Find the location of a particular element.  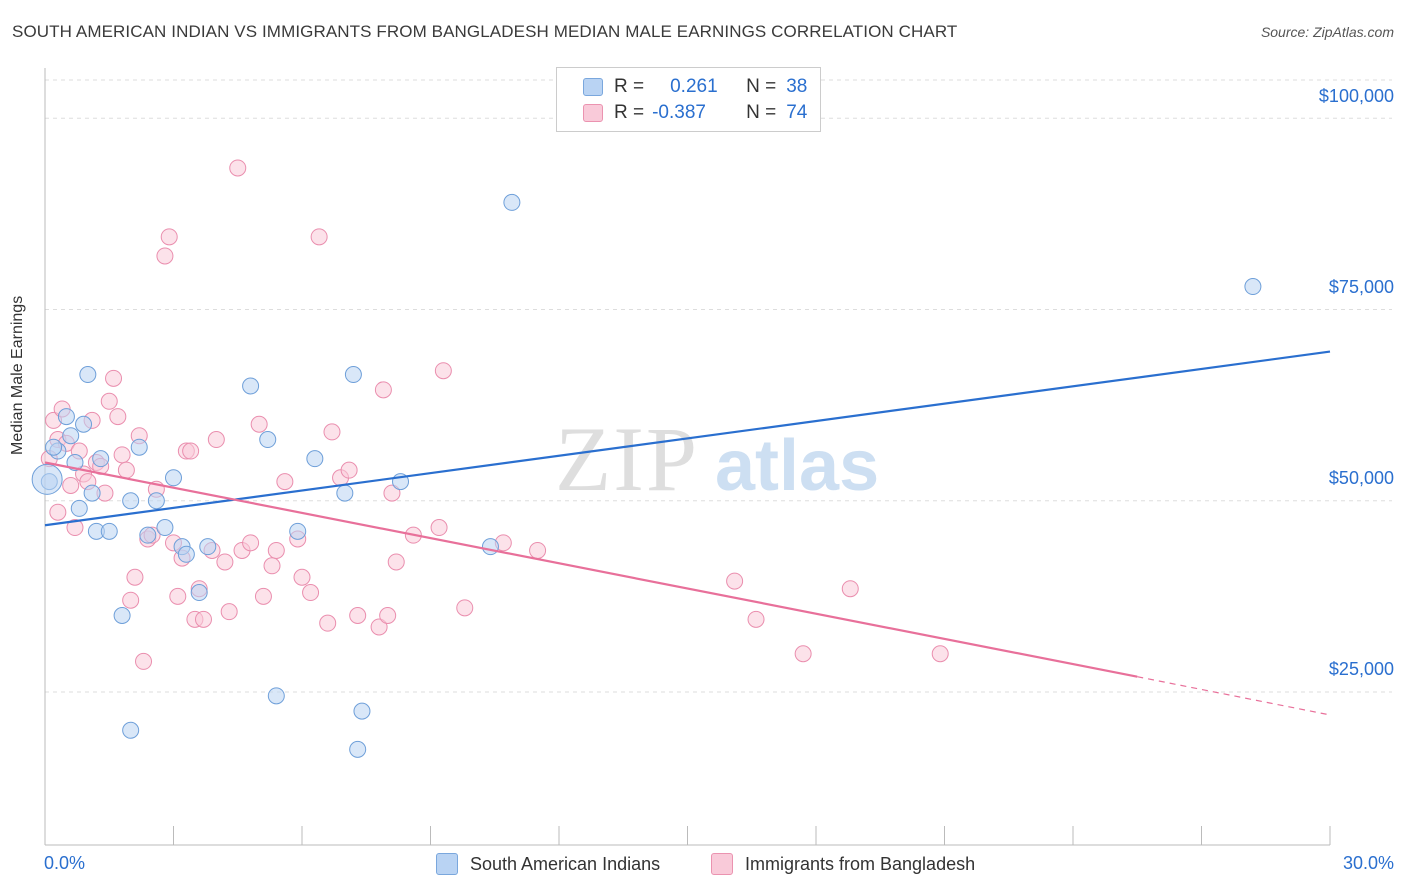

legend-item-south-american-indians: South American Indians is located at coordinates (548, 864).